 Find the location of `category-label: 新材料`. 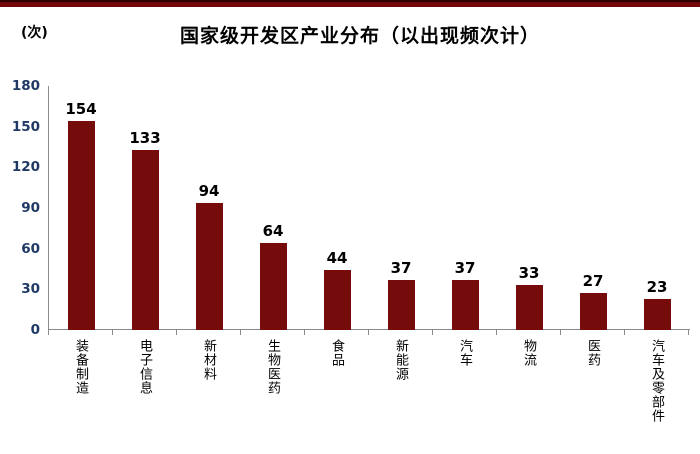

category-label: 新材料 is located at coordinates (208, 360).